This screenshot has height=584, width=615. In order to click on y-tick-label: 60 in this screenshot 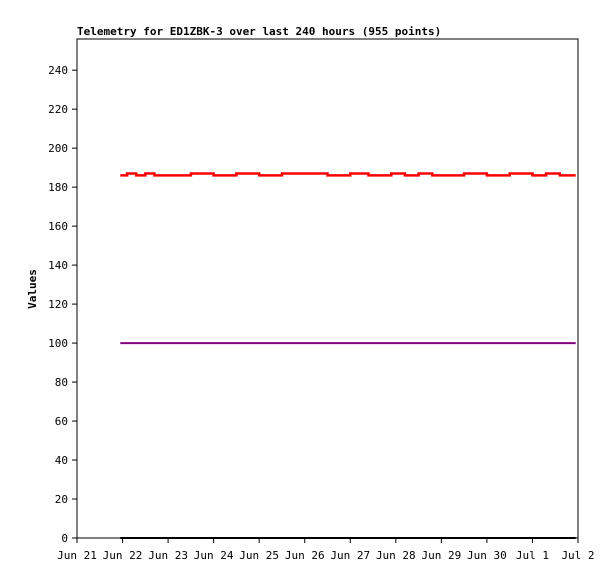, I will do `click(61, 421)`.